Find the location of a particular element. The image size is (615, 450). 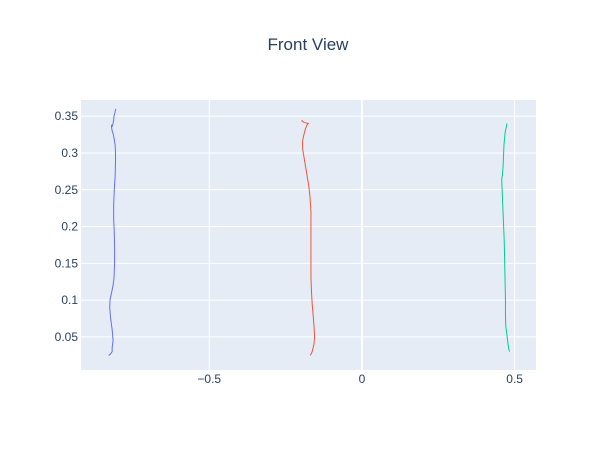

y-tick-label: 0.35 is located at coordinates (67, 116).